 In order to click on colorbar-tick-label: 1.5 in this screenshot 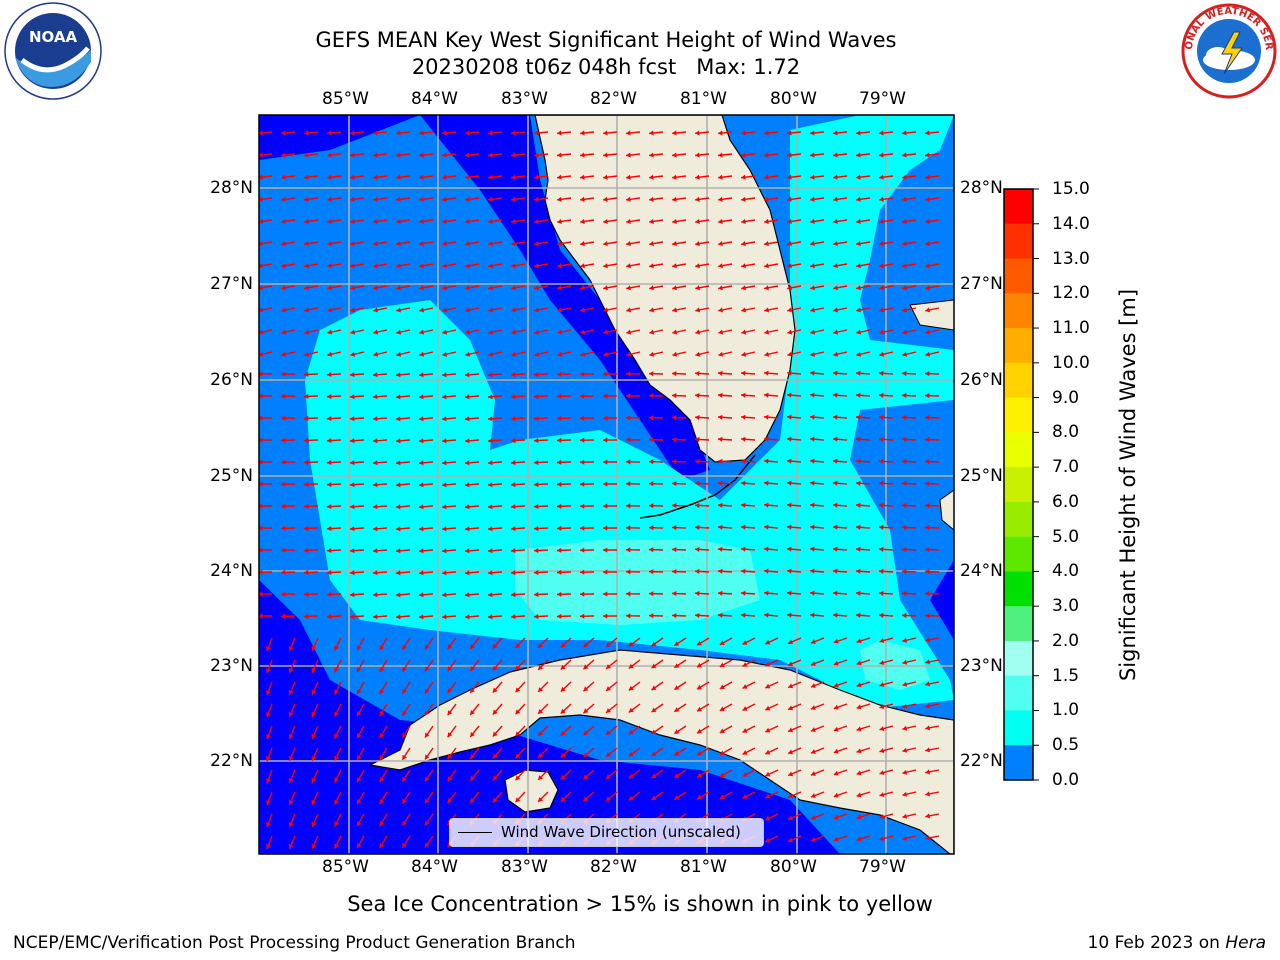, I will do `click(1066, 675)`.